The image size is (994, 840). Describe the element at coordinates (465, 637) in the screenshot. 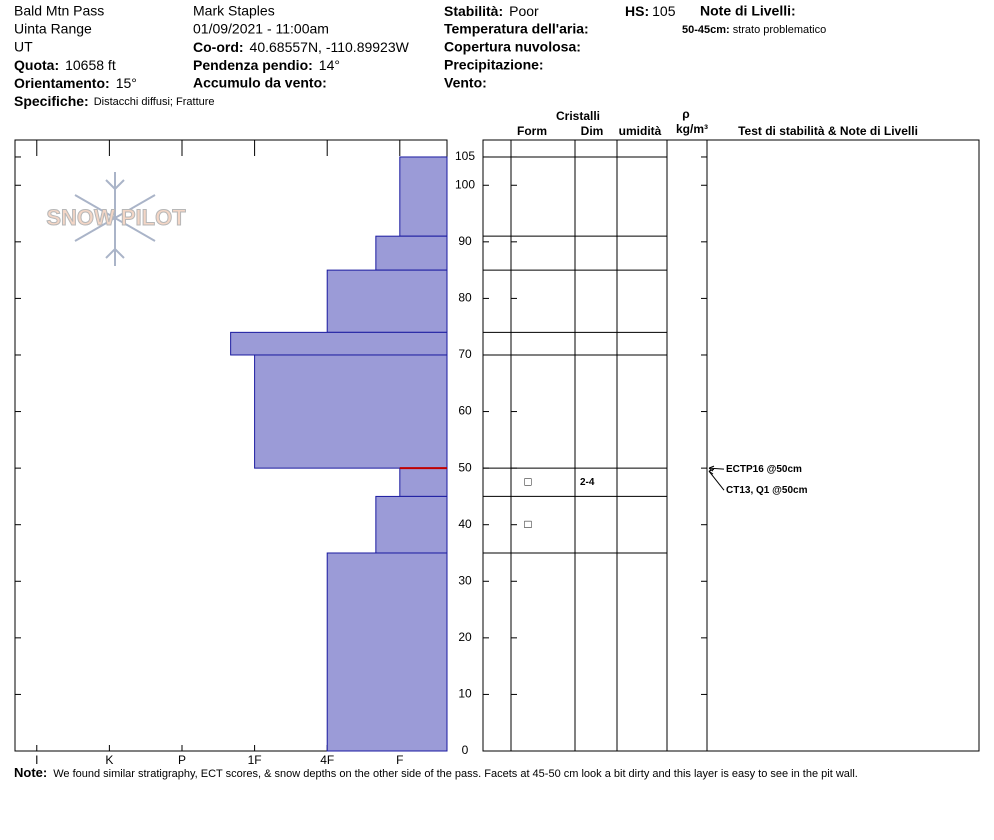

I see `y-tick-label: 20` at that location.